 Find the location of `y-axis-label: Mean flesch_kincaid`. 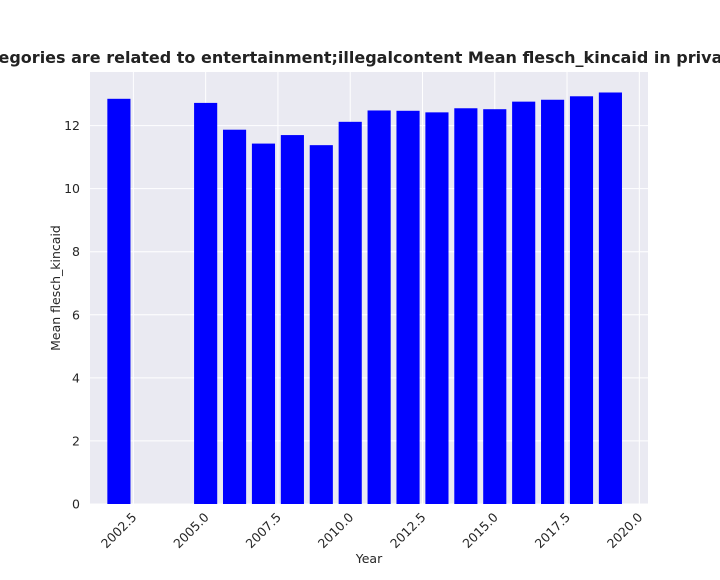

y-axis-label: Mean flesch_kincaid is located at coordinates (55, 288).